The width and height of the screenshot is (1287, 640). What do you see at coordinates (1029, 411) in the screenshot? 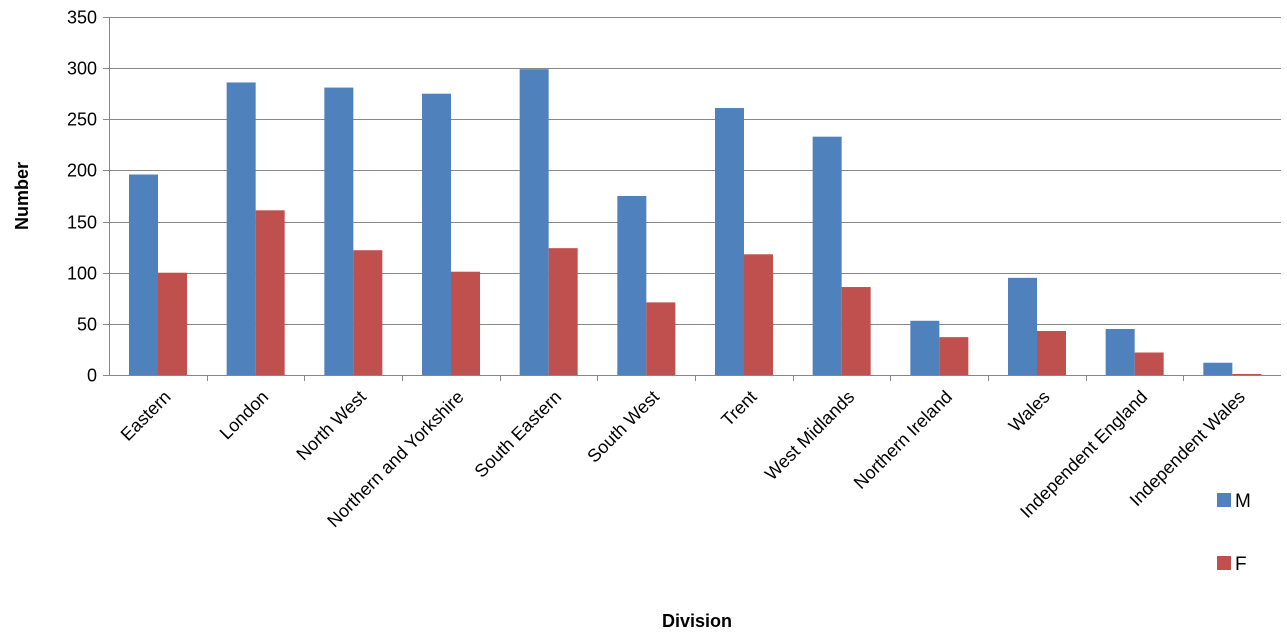
I see `x-category-label: Wales` at bounding box center [1029, 411].